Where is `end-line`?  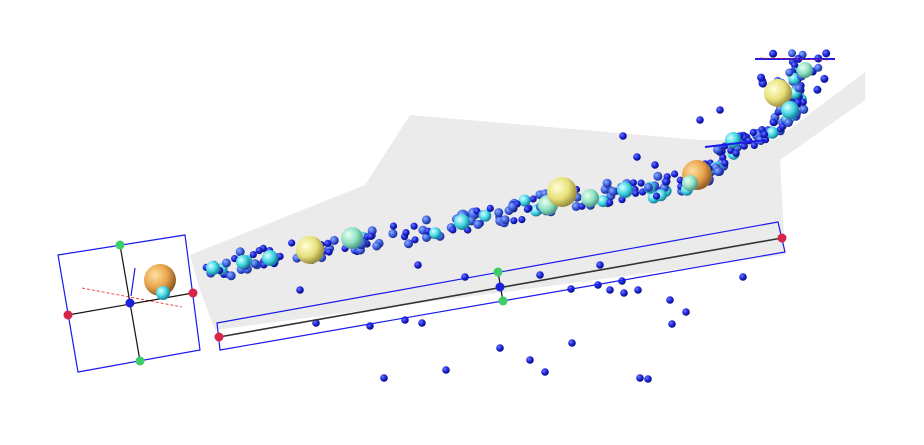 end-line is located at coordinates (735, 143).